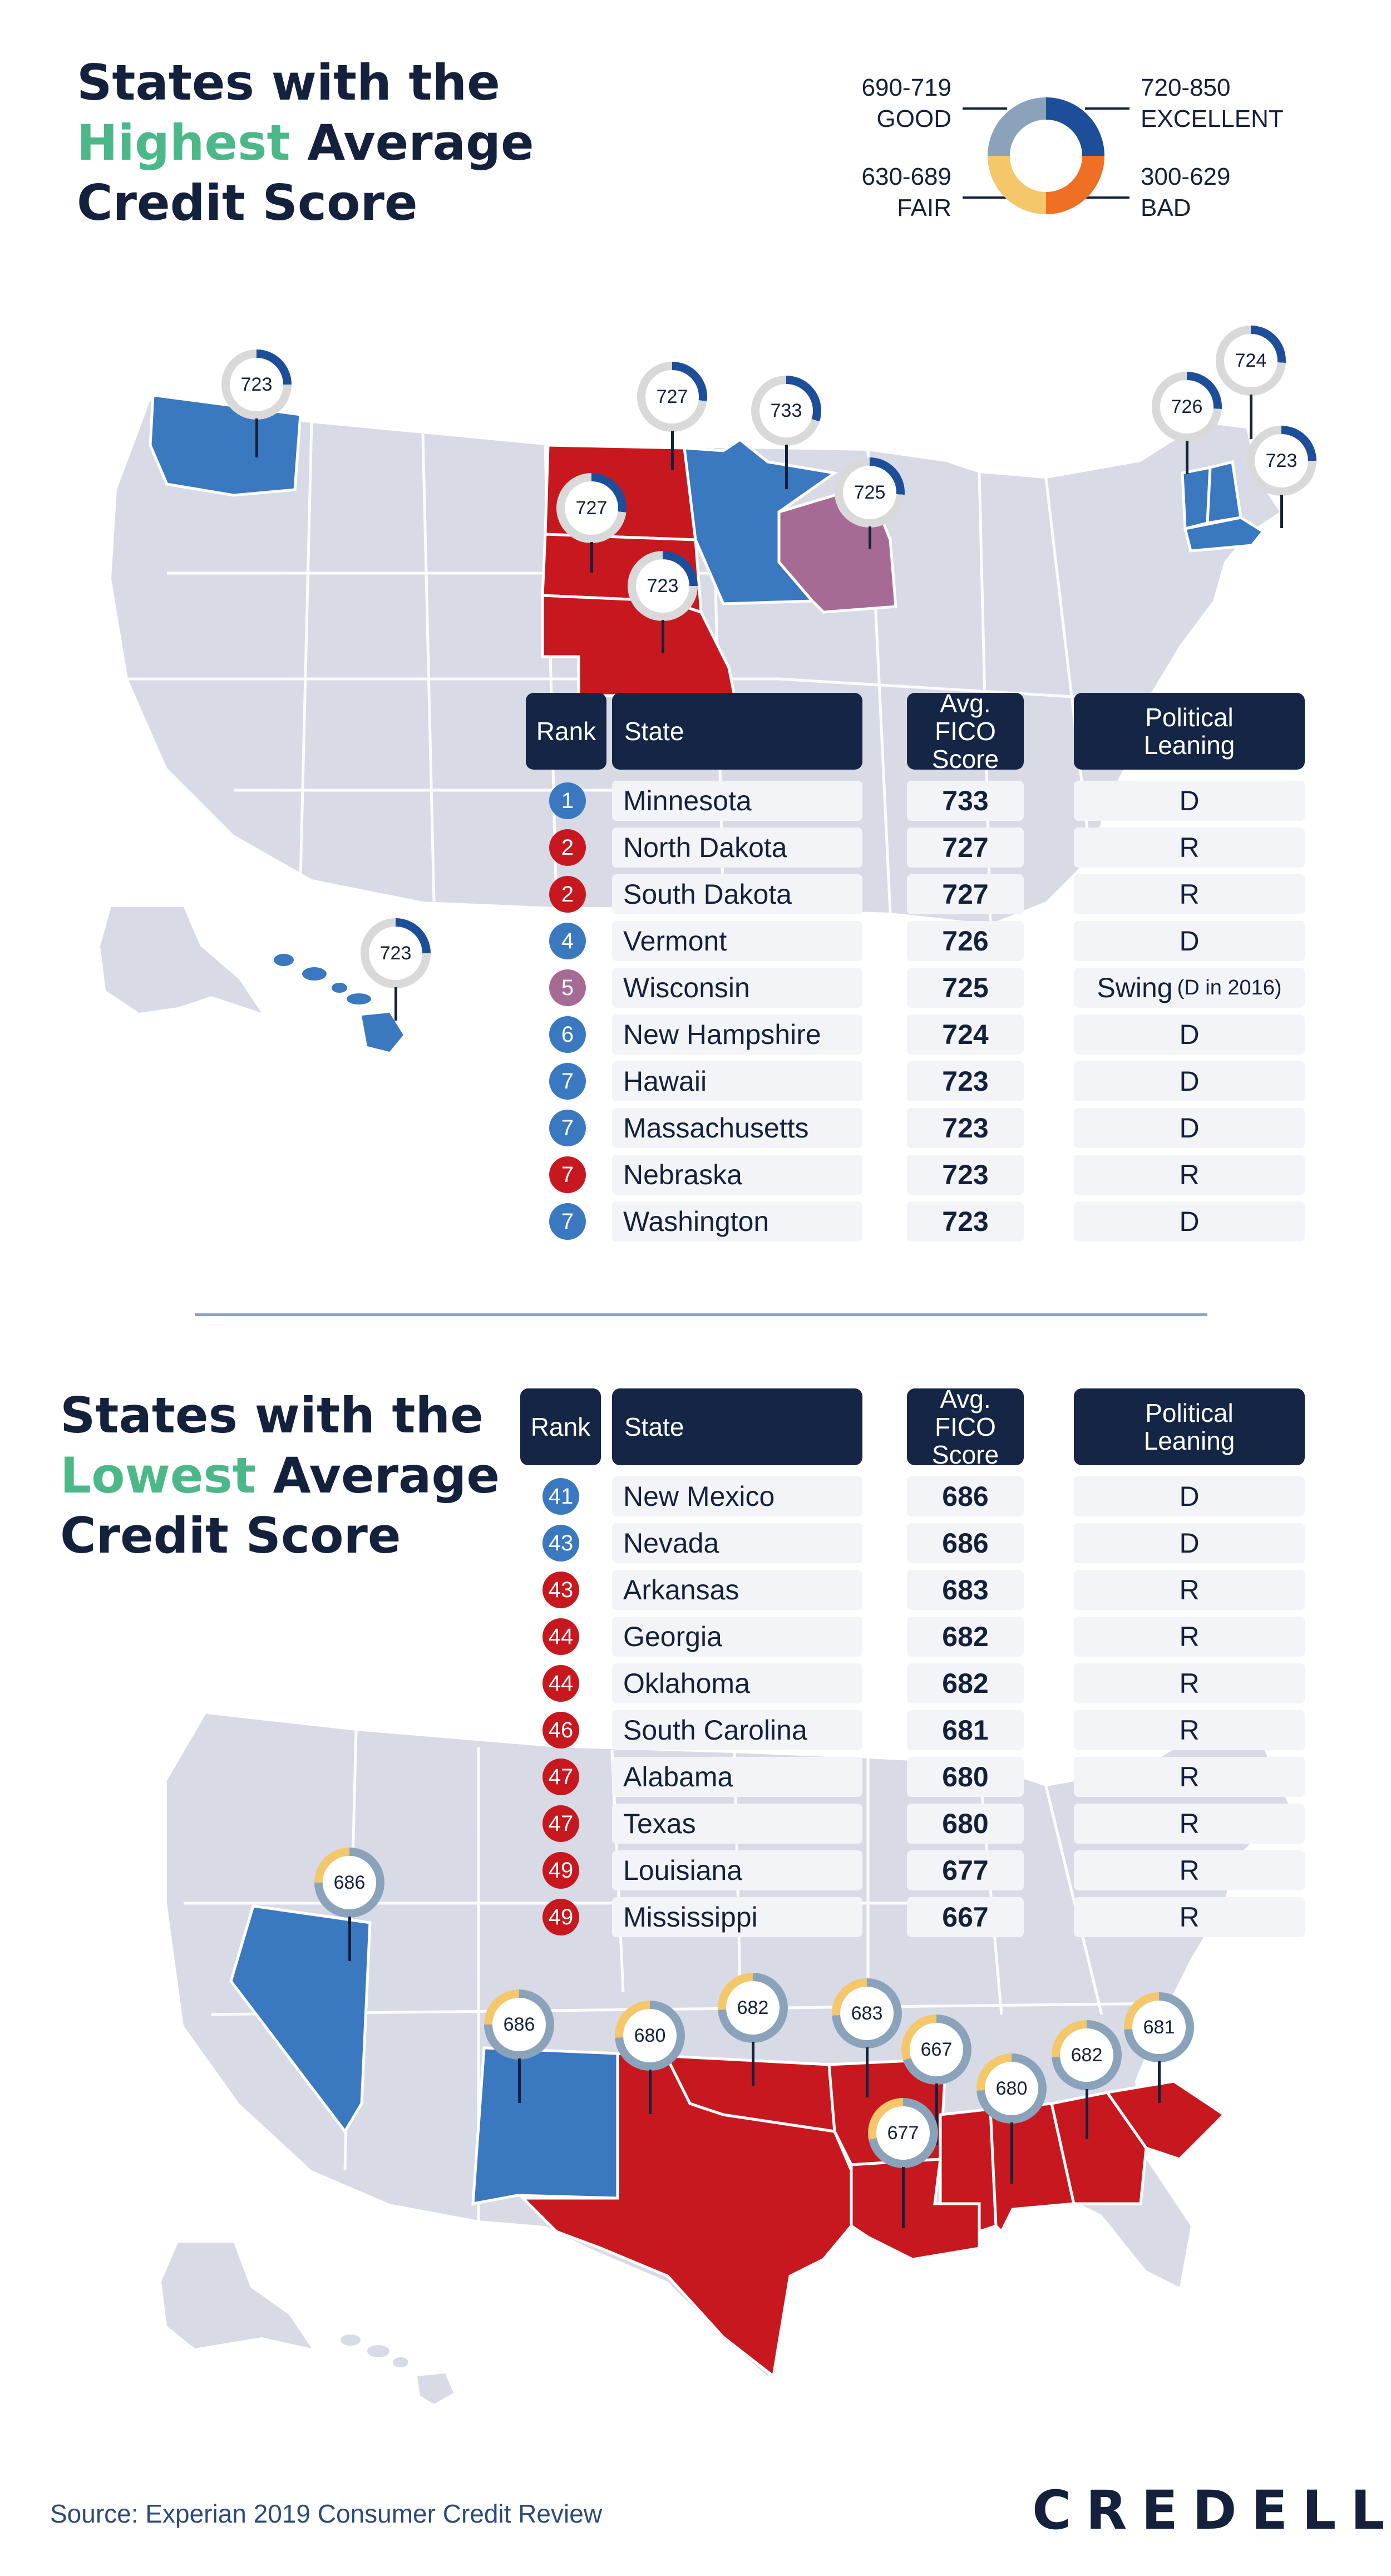 This screenshot has width=1391, height=2576. Describe the element at coordinates (1087, 2079) in the screenshot. I see `pin-georgia: 682` at that location.